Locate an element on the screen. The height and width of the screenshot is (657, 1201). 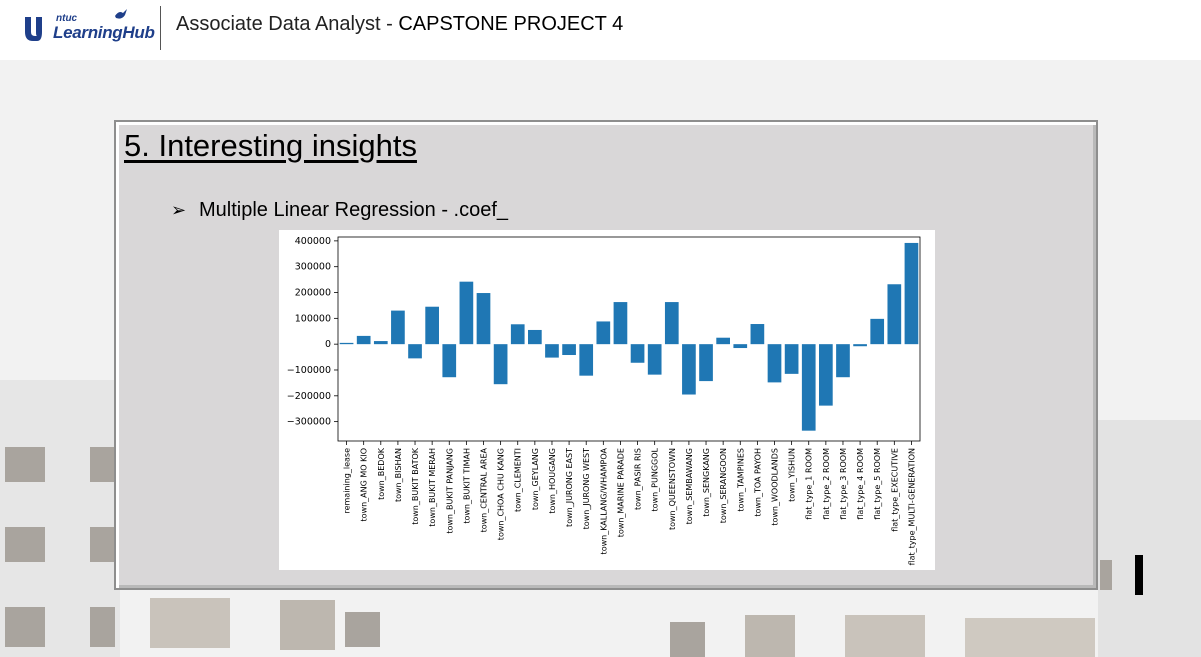
x-tick-label: town_ANG MO KIO is located at coordinates (364, 485).